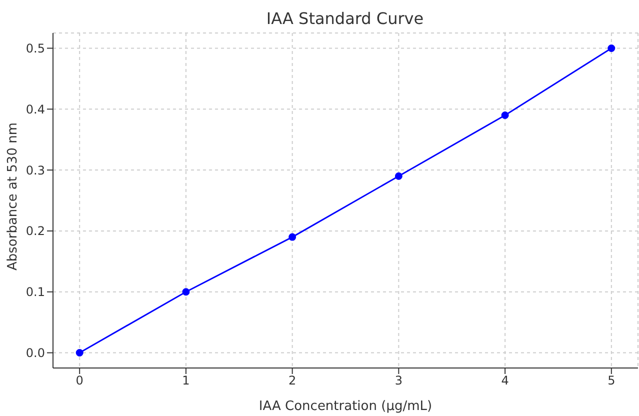  What do you see at coordinates (345, 18) in the screenshot?
I see `chart-title: IAA Standard Curve` at bounding box center [345, 18].